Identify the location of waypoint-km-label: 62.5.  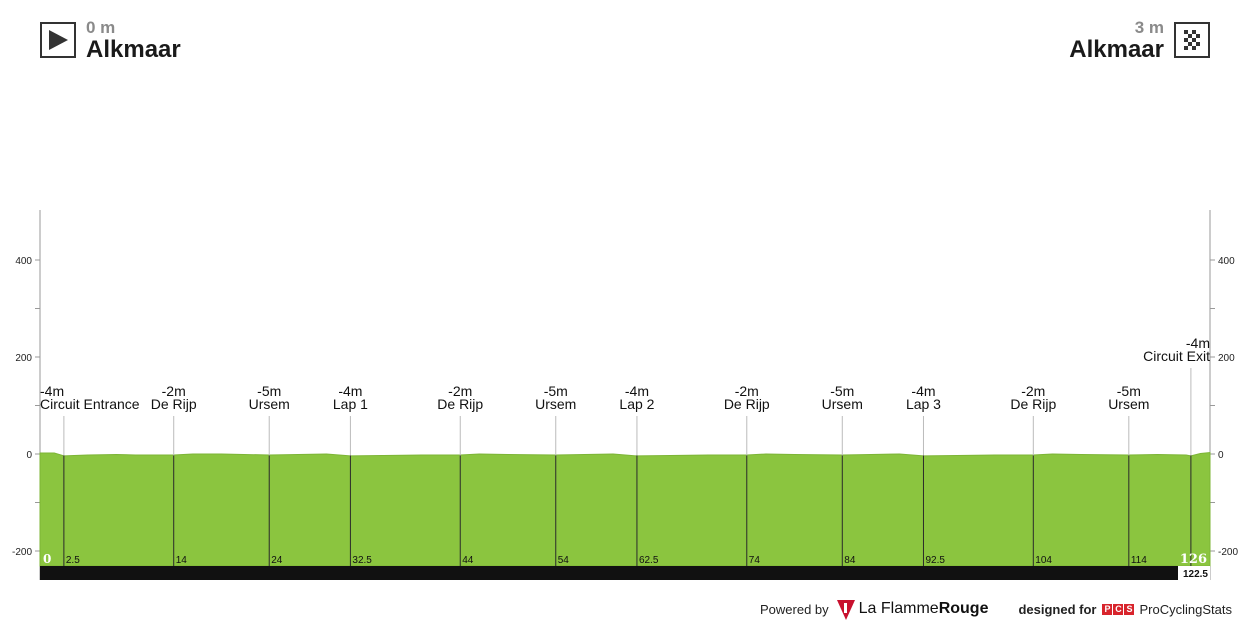
(649, 560).